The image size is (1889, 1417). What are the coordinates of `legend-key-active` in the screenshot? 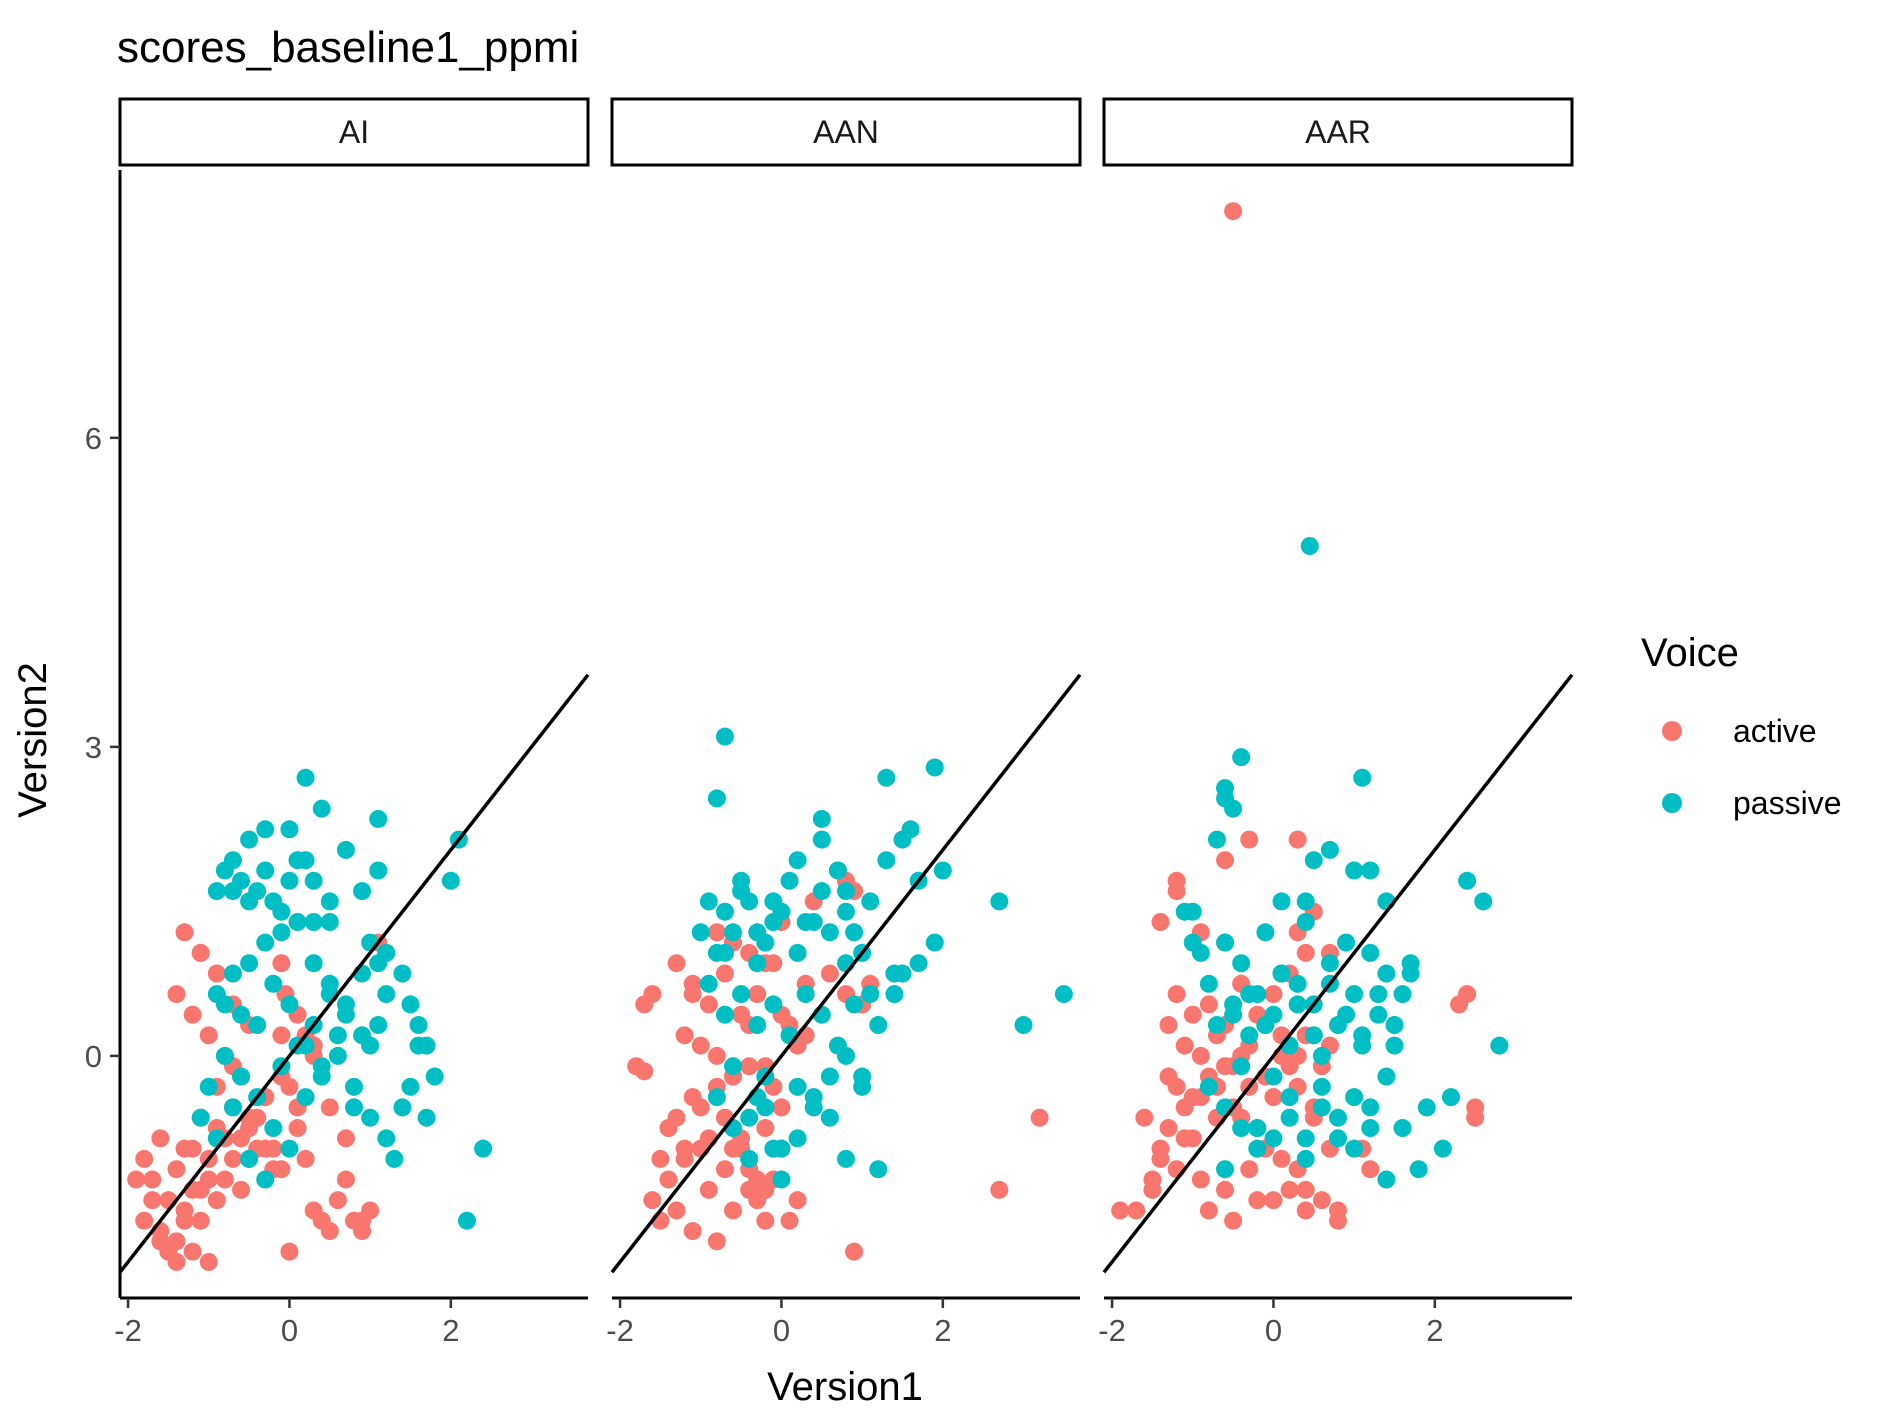 It's located at (1672, 731).